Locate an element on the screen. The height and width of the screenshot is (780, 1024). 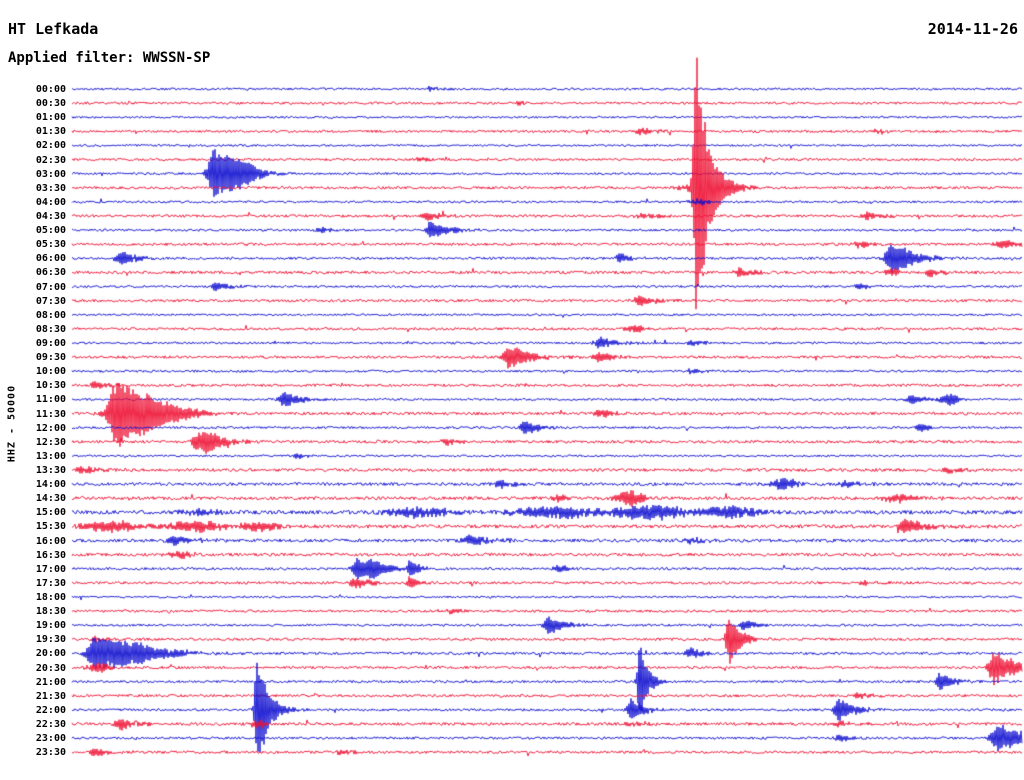
time-label: 00:30 is located at coordinates (50, 104).